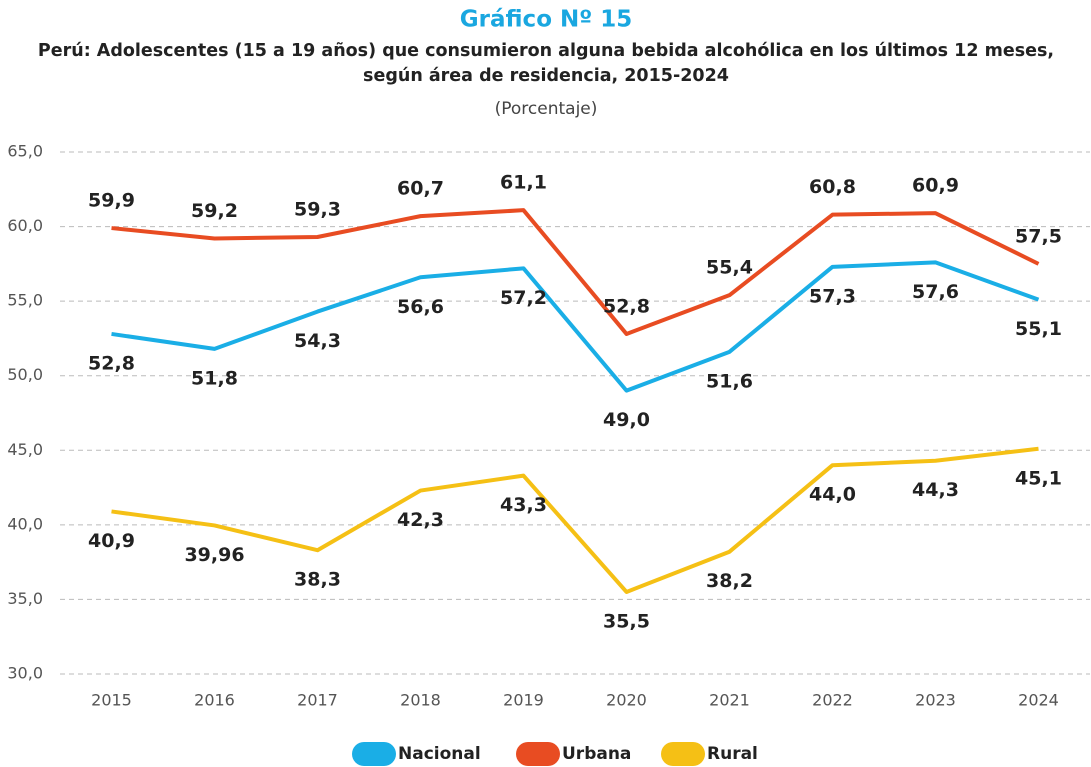 The height and width of the screenshot is (767, 1091). What do you see at coordinates (832, 187) in the screenshot?
I see `data-label: 60,8` at bounding box center [832, 187].